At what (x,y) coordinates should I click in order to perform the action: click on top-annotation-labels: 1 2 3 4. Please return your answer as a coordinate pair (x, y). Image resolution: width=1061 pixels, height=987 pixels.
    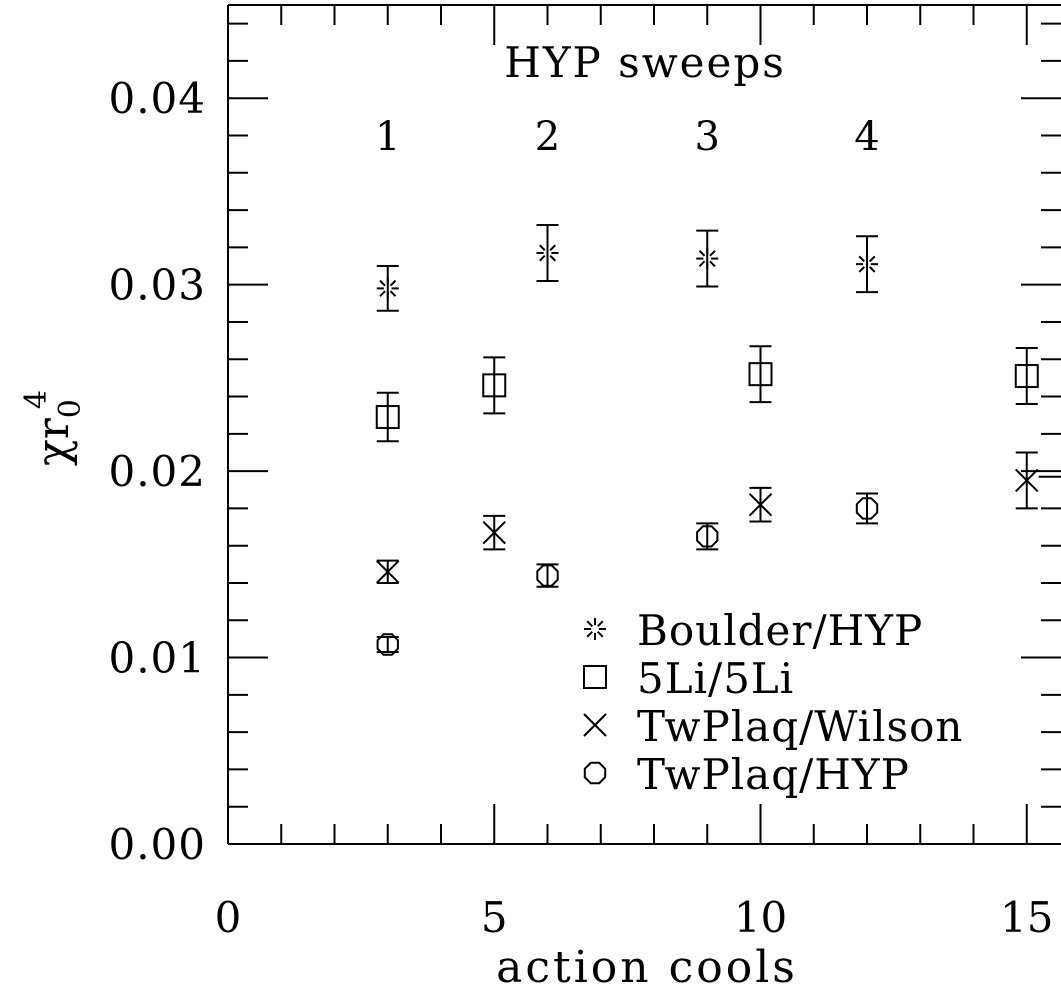
    Looking at the image, I should click on (627, 137).